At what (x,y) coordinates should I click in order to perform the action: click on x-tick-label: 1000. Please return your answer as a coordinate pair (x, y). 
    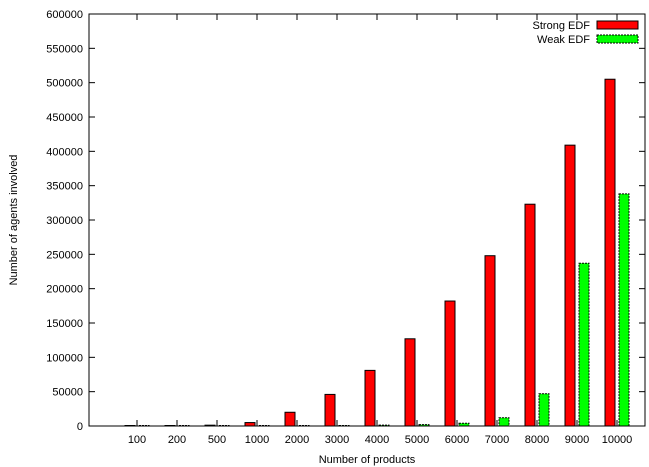
    Looking at the image, I should click on (257, 440).